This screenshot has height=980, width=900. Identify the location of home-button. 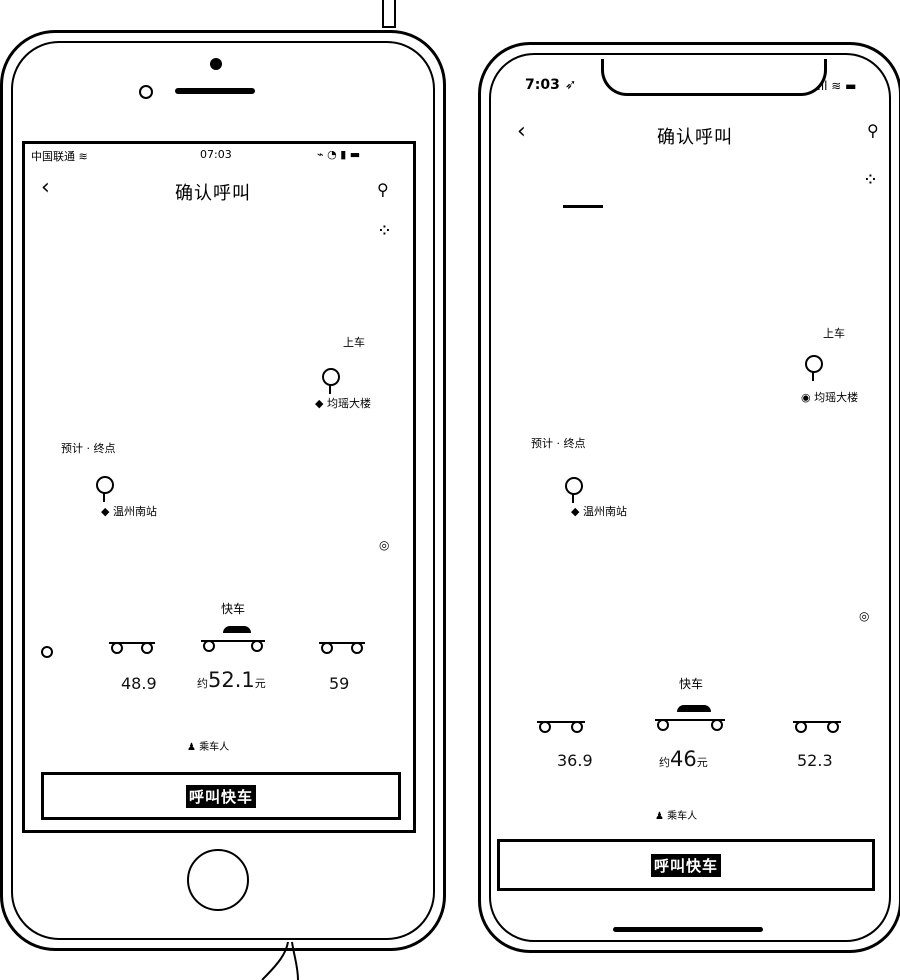
(218, 880).